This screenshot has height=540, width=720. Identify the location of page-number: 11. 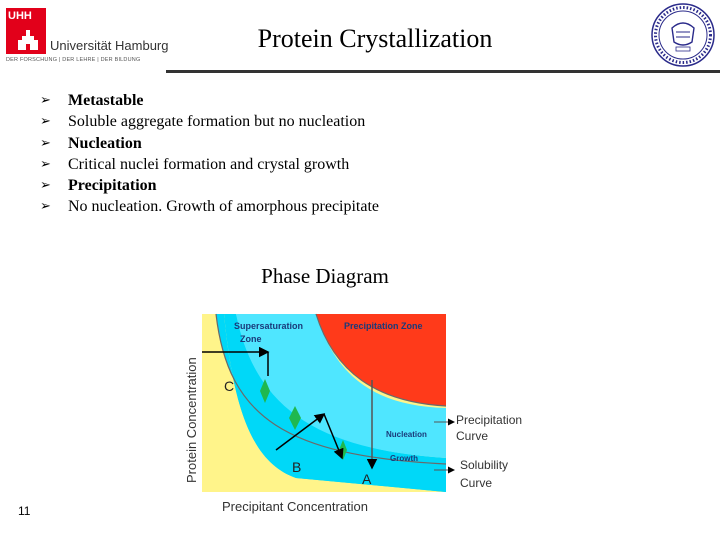
(24, 511).